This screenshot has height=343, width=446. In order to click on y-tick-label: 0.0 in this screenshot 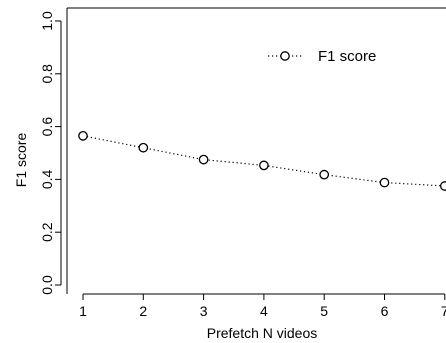, I will do `click(47, 285)`.